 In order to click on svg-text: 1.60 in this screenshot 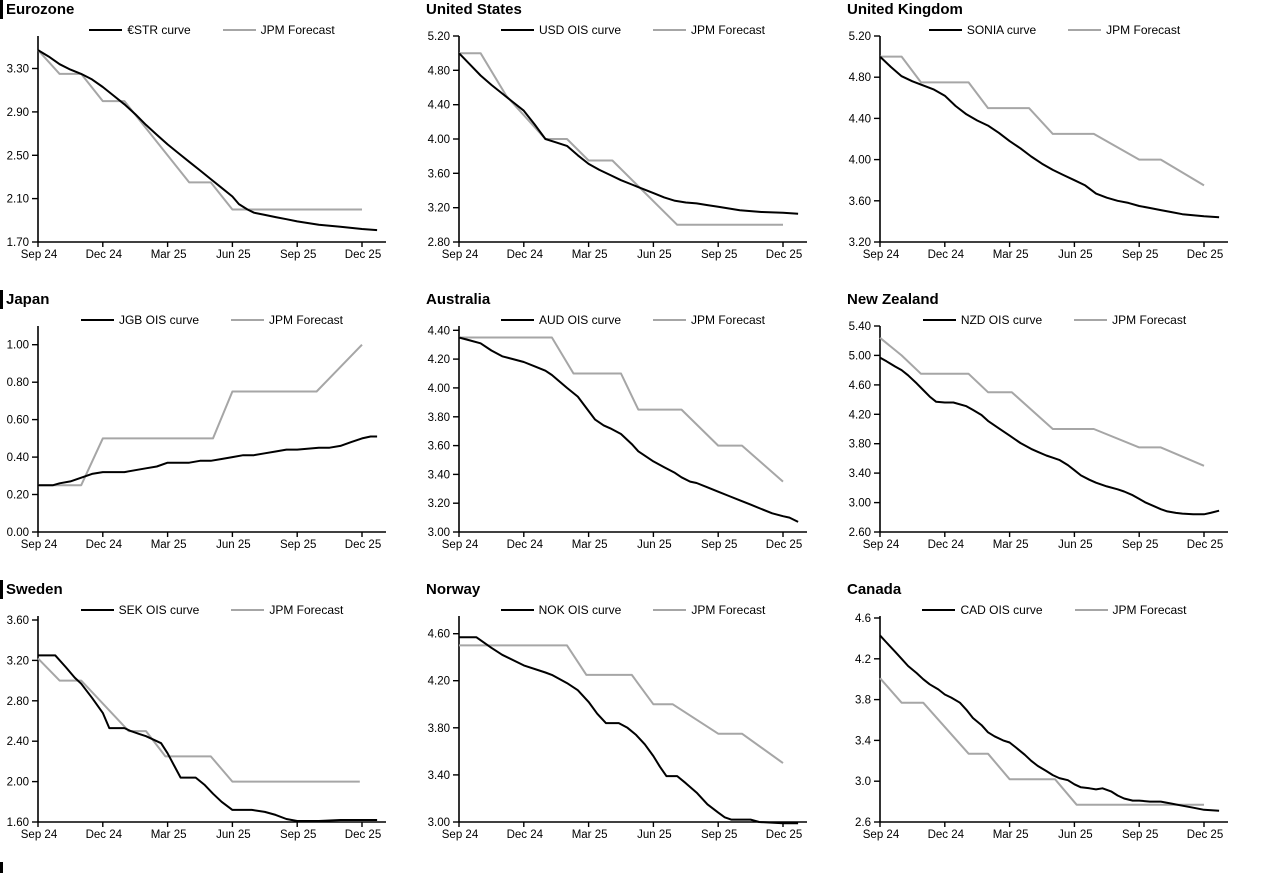, I will do `click(18, 823)`.